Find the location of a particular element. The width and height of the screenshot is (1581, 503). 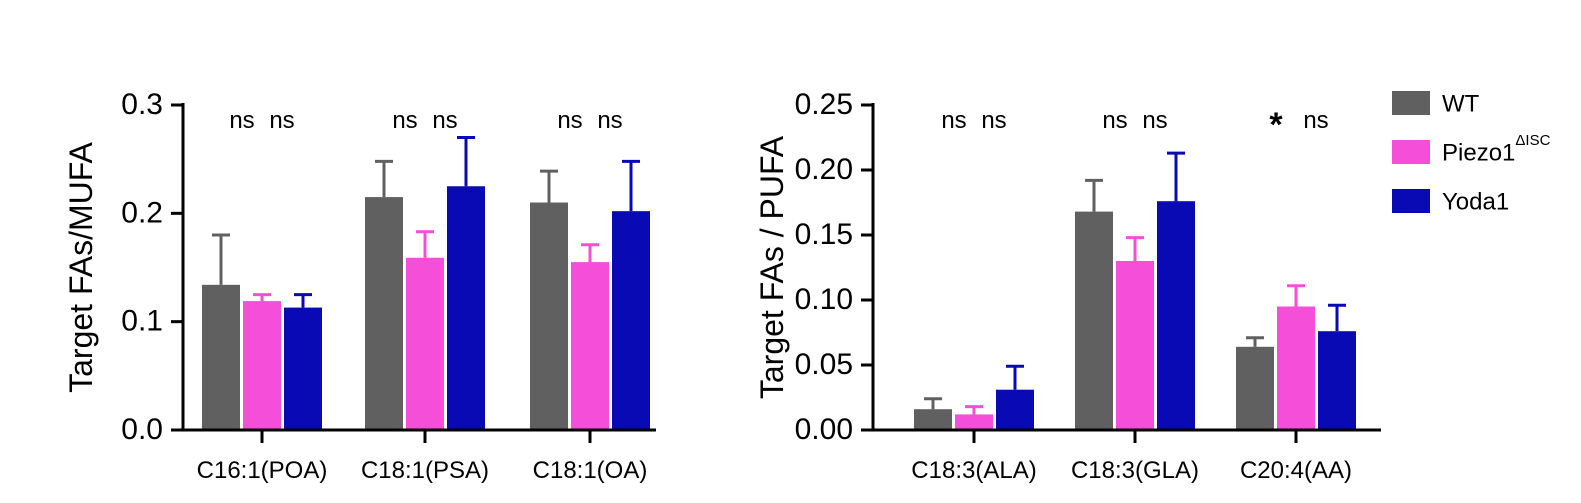

legend: WT Piezo1ΔISC Yoda1 is located at coordinates (1471, 152).